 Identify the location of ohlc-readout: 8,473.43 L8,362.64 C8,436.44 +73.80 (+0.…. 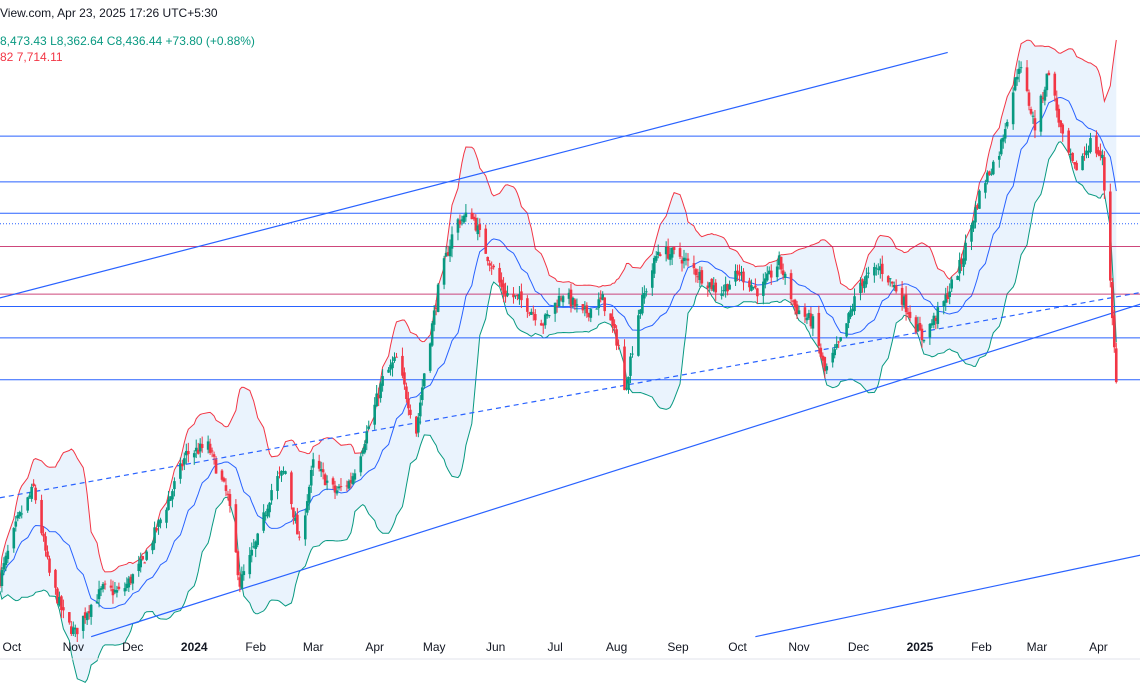
(127, 41).